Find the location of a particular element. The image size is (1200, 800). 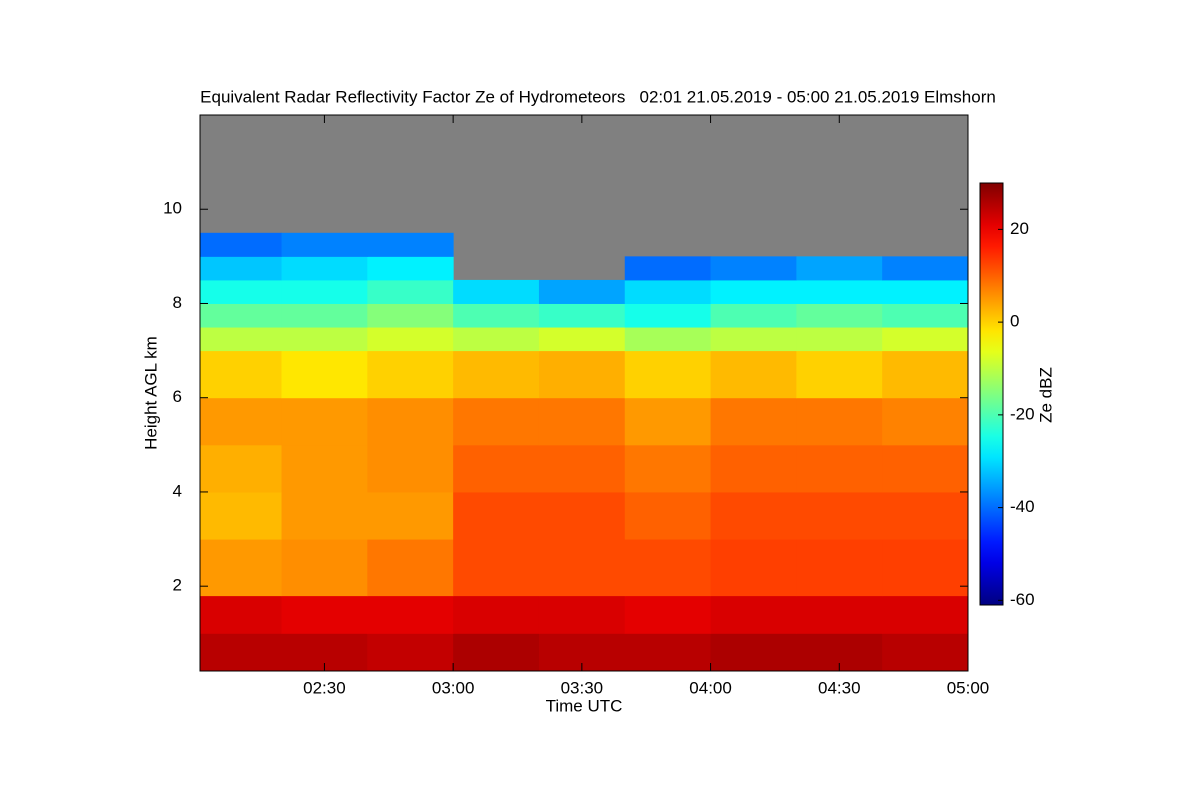

y-tick-label: 2 is located at coordinates (177, 585).